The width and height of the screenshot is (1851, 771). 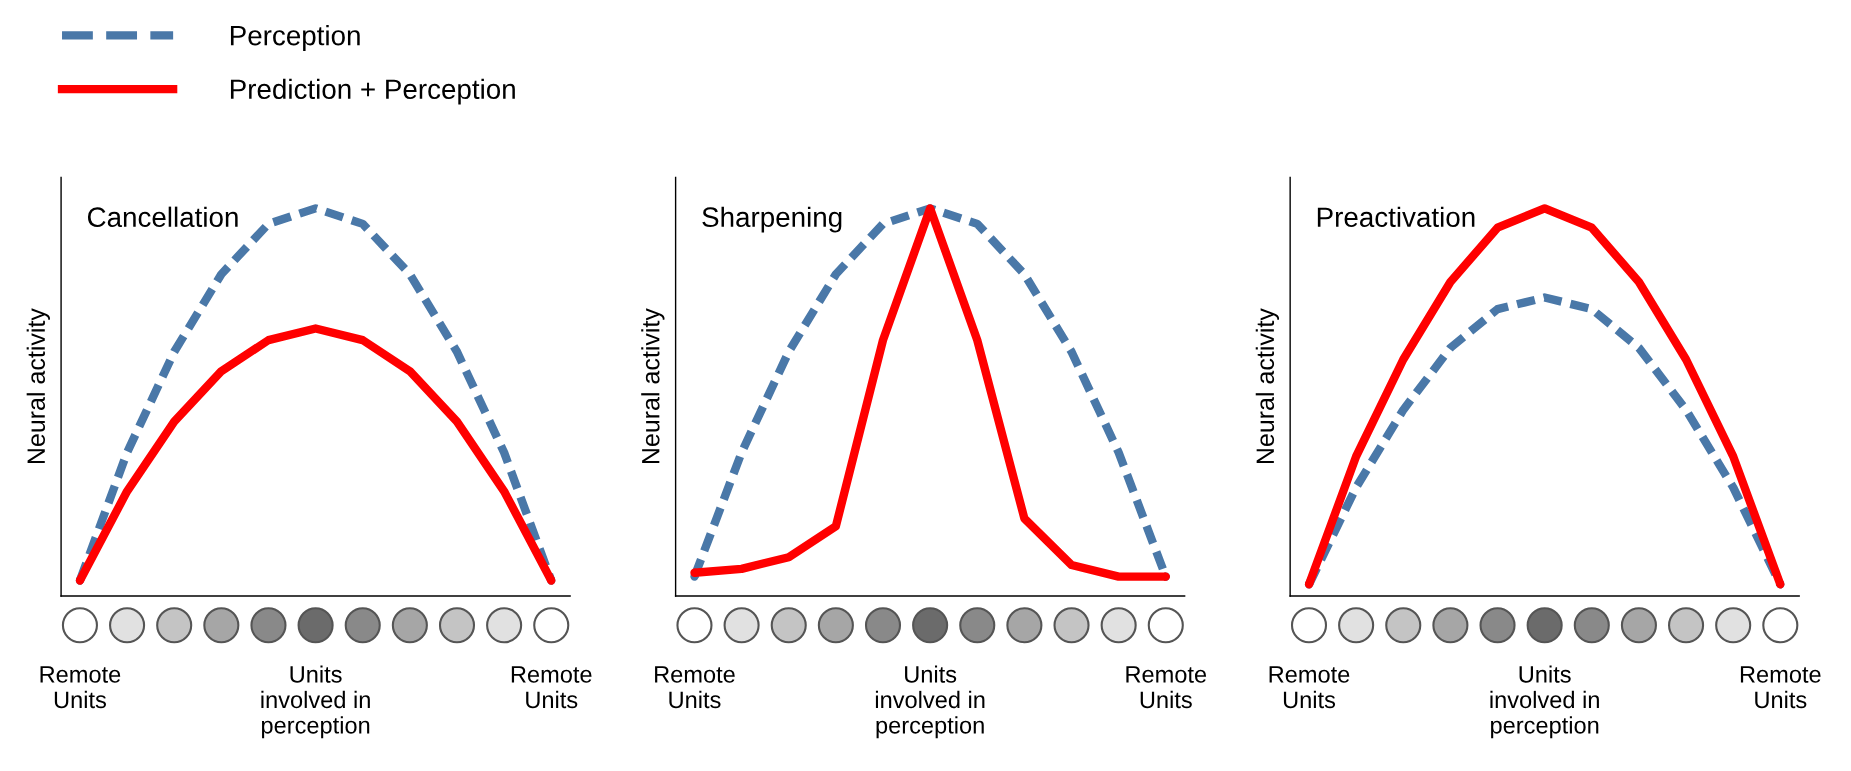 What do you see at coordinates (162, 217) in the screenshot?
I see `chart-title: Cancellation` at bounding box center [162, 217].